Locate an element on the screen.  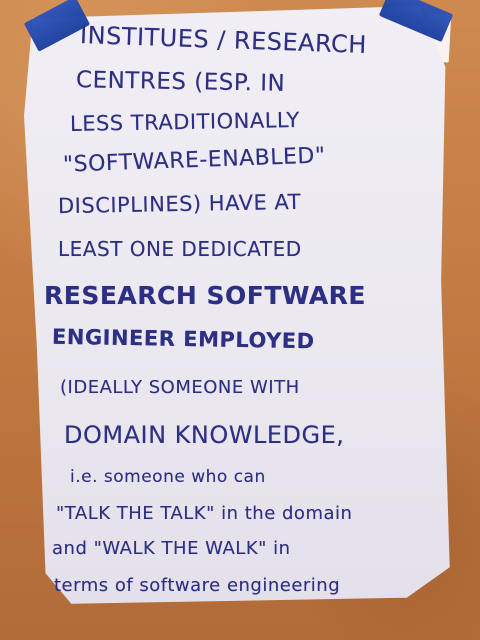
note-line-8: ENGINEER EMPLOYED is located at coordinates (183, 339).